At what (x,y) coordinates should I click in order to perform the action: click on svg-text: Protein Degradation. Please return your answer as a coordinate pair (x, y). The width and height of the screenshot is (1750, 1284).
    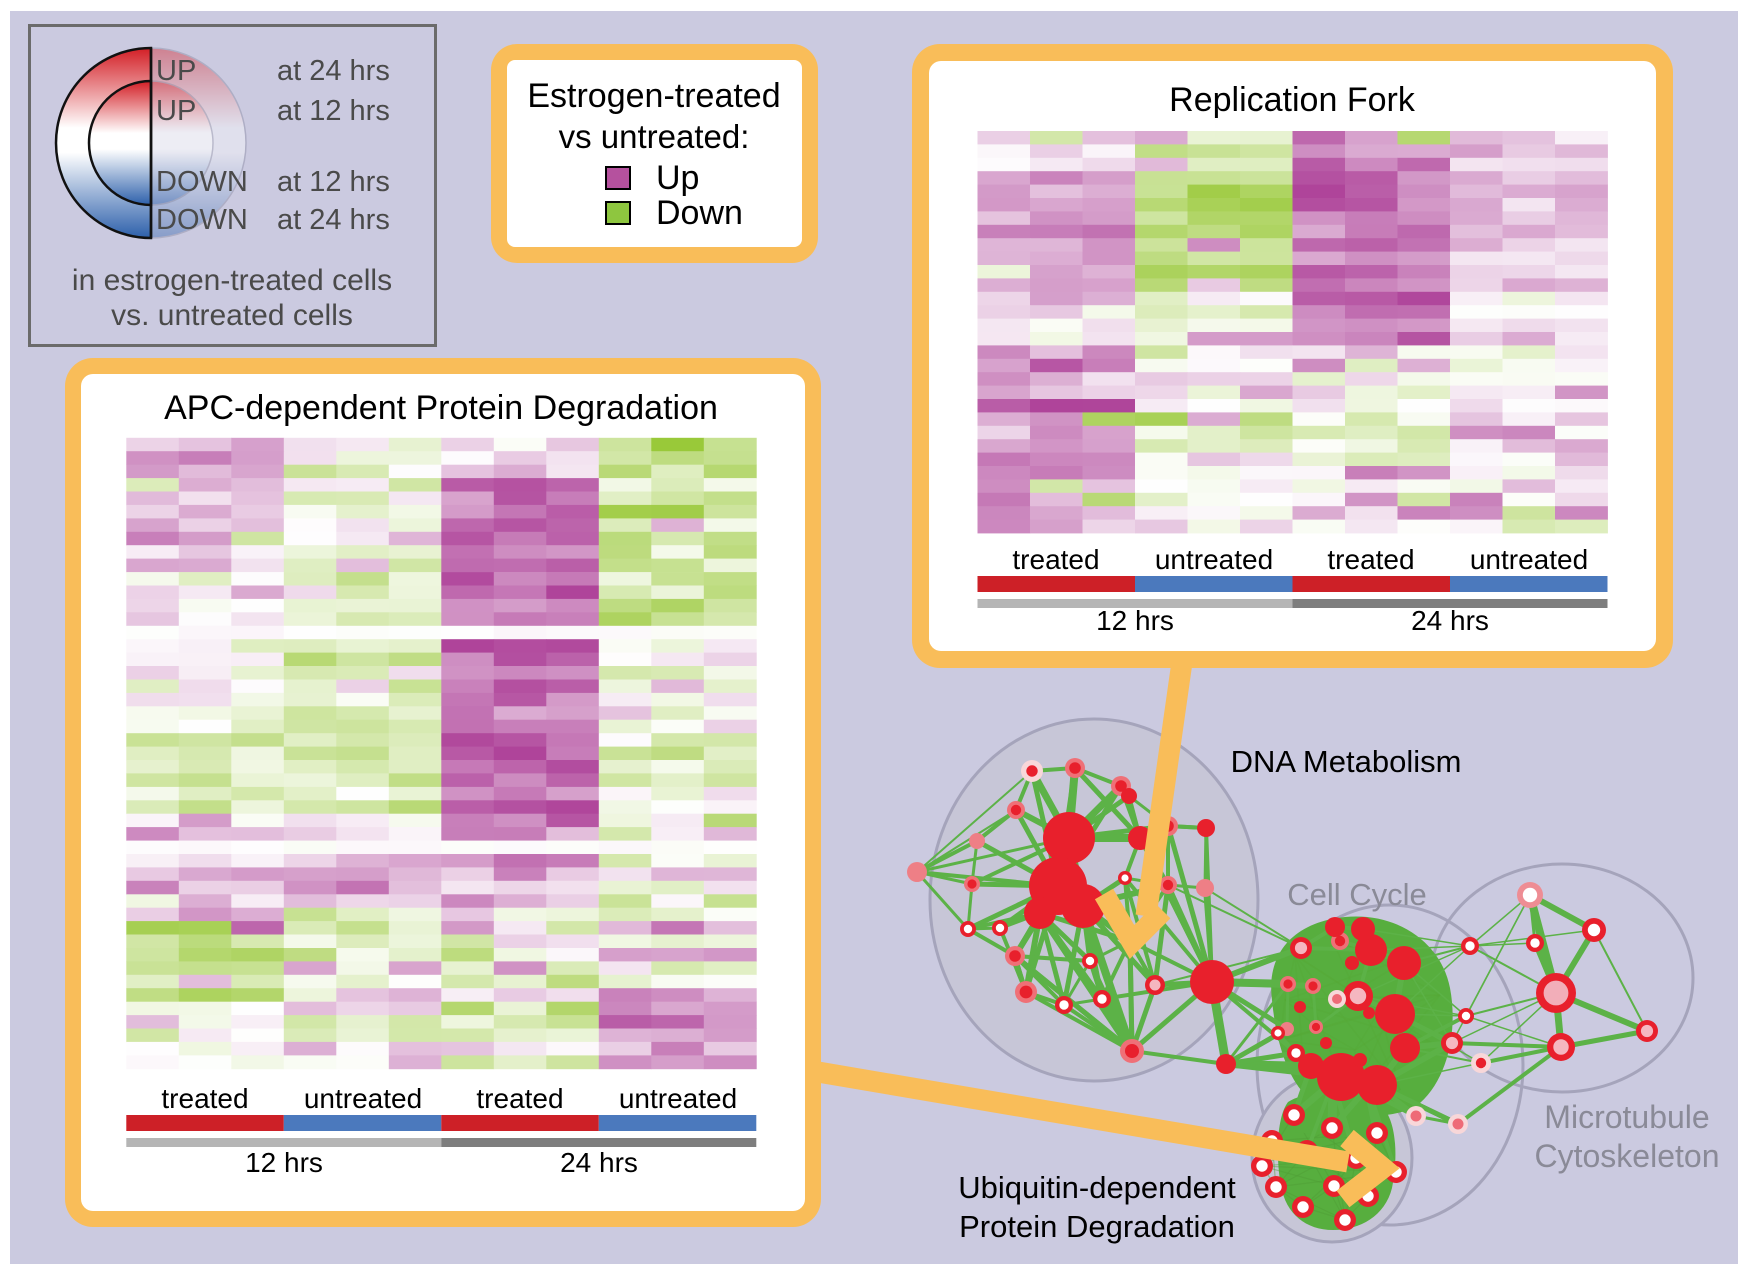
    Looking at the image, I should click on (1097, 1226).